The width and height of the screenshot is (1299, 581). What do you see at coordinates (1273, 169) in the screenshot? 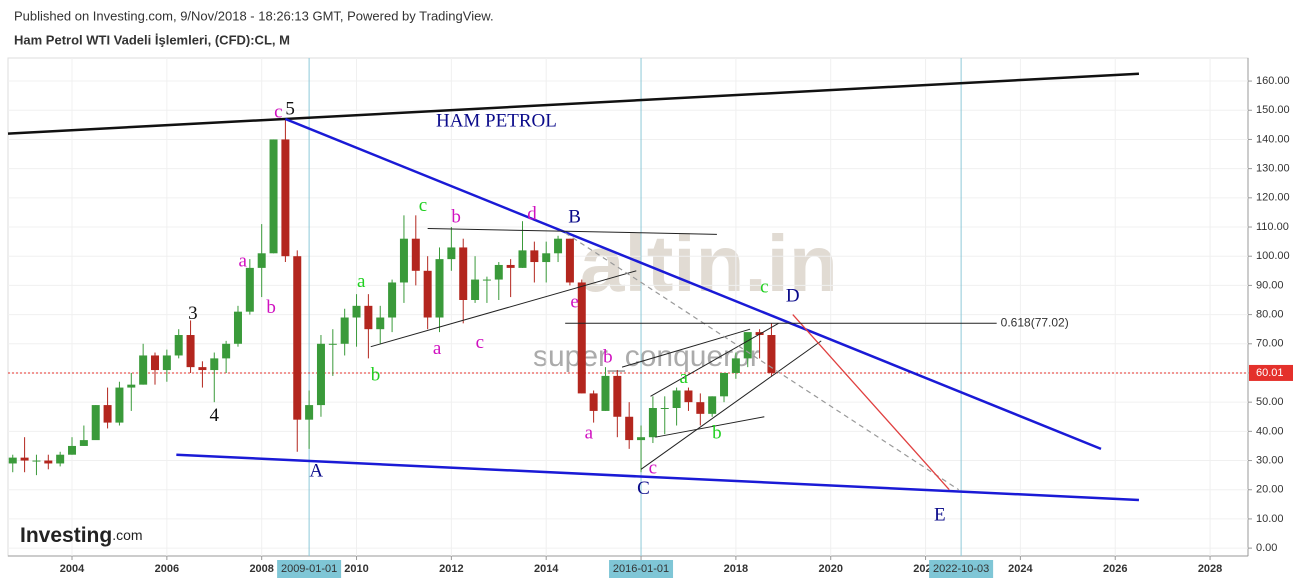
I see `y-tick-label: 130.00` at bounding box center [1273, 169].